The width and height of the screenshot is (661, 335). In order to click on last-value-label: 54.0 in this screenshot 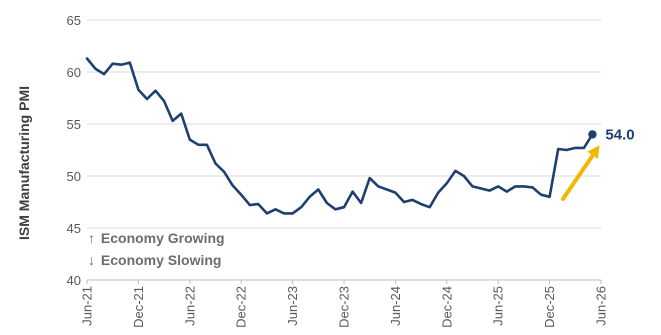, I will do `click(619, 134)`.